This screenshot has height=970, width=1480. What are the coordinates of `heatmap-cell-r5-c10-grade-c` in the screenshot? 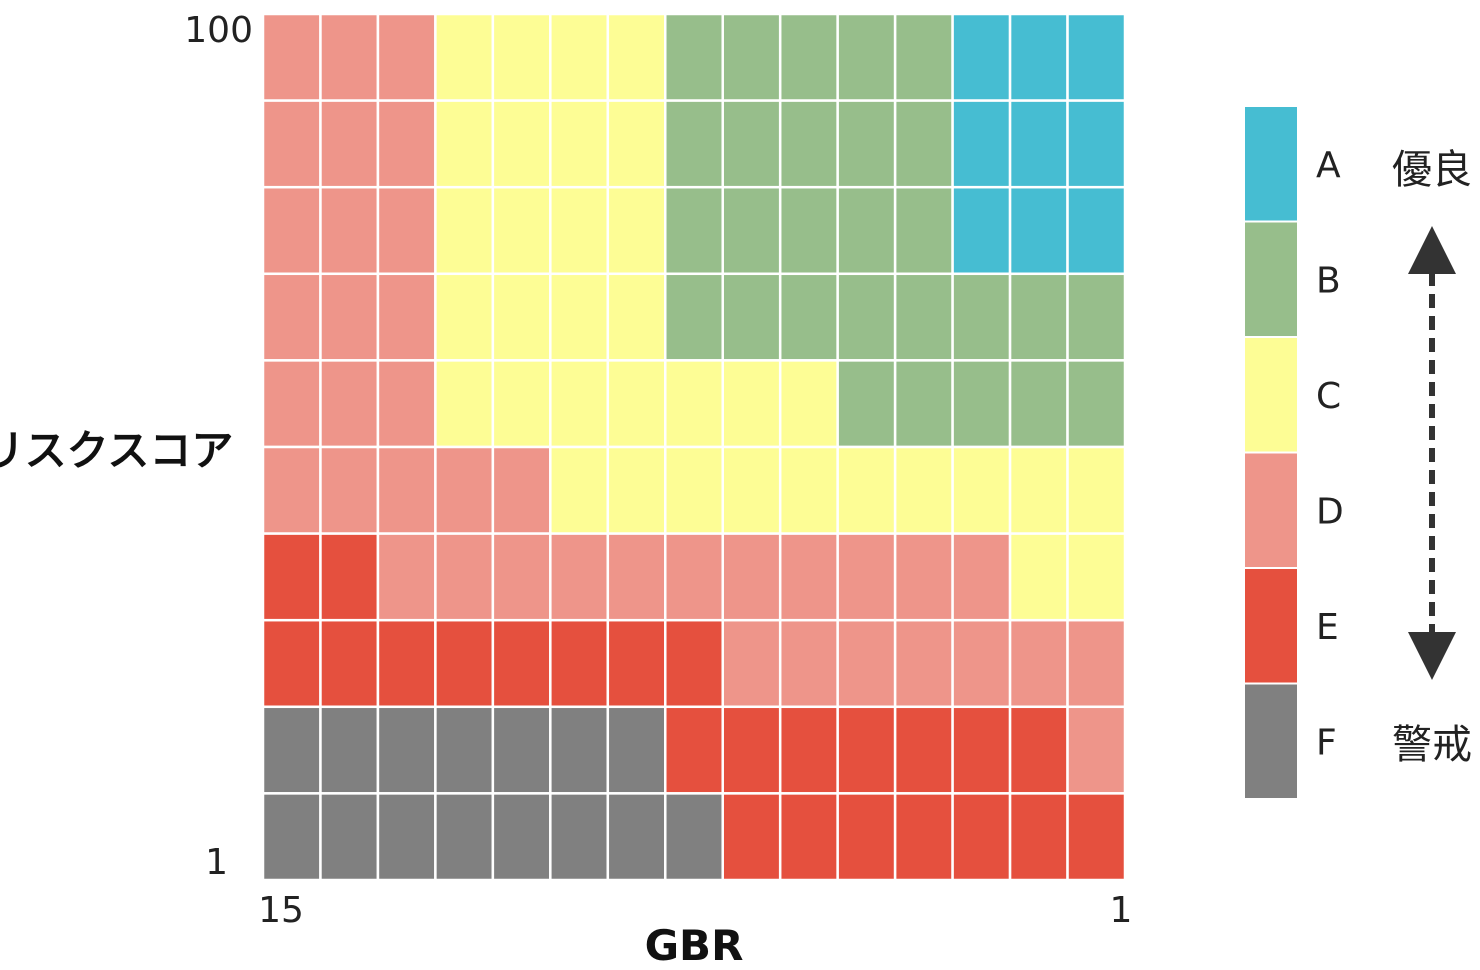 It's located at (808, 404).